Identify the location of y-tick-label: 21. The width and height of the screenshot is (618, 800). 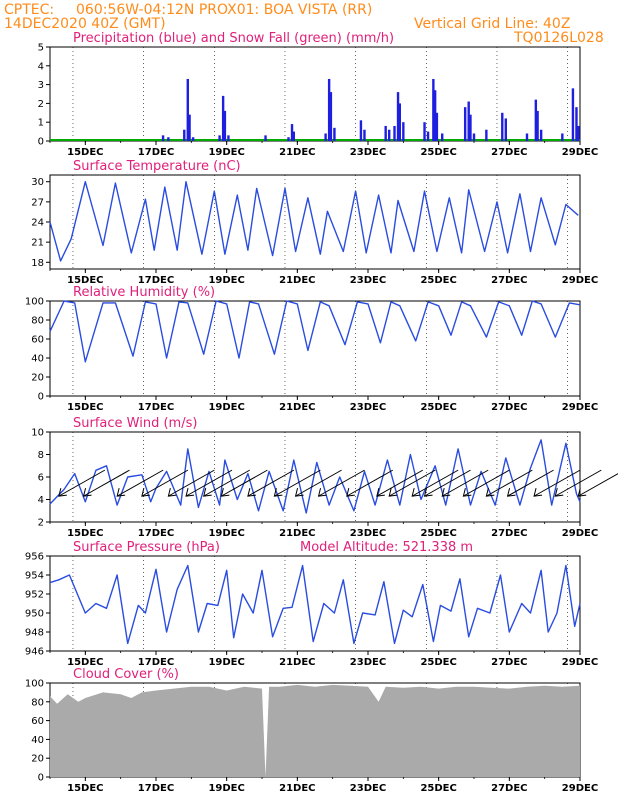
(37, 243).